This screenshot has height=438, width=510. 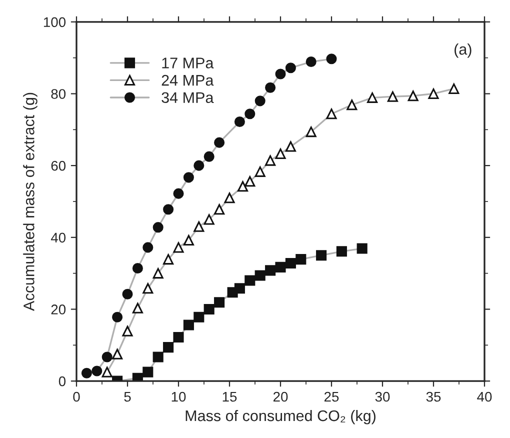 What do you see at coordinates (127, 397) in the screenshot?
I see `x-tick-label: 5` at bounding box center [127, 397].